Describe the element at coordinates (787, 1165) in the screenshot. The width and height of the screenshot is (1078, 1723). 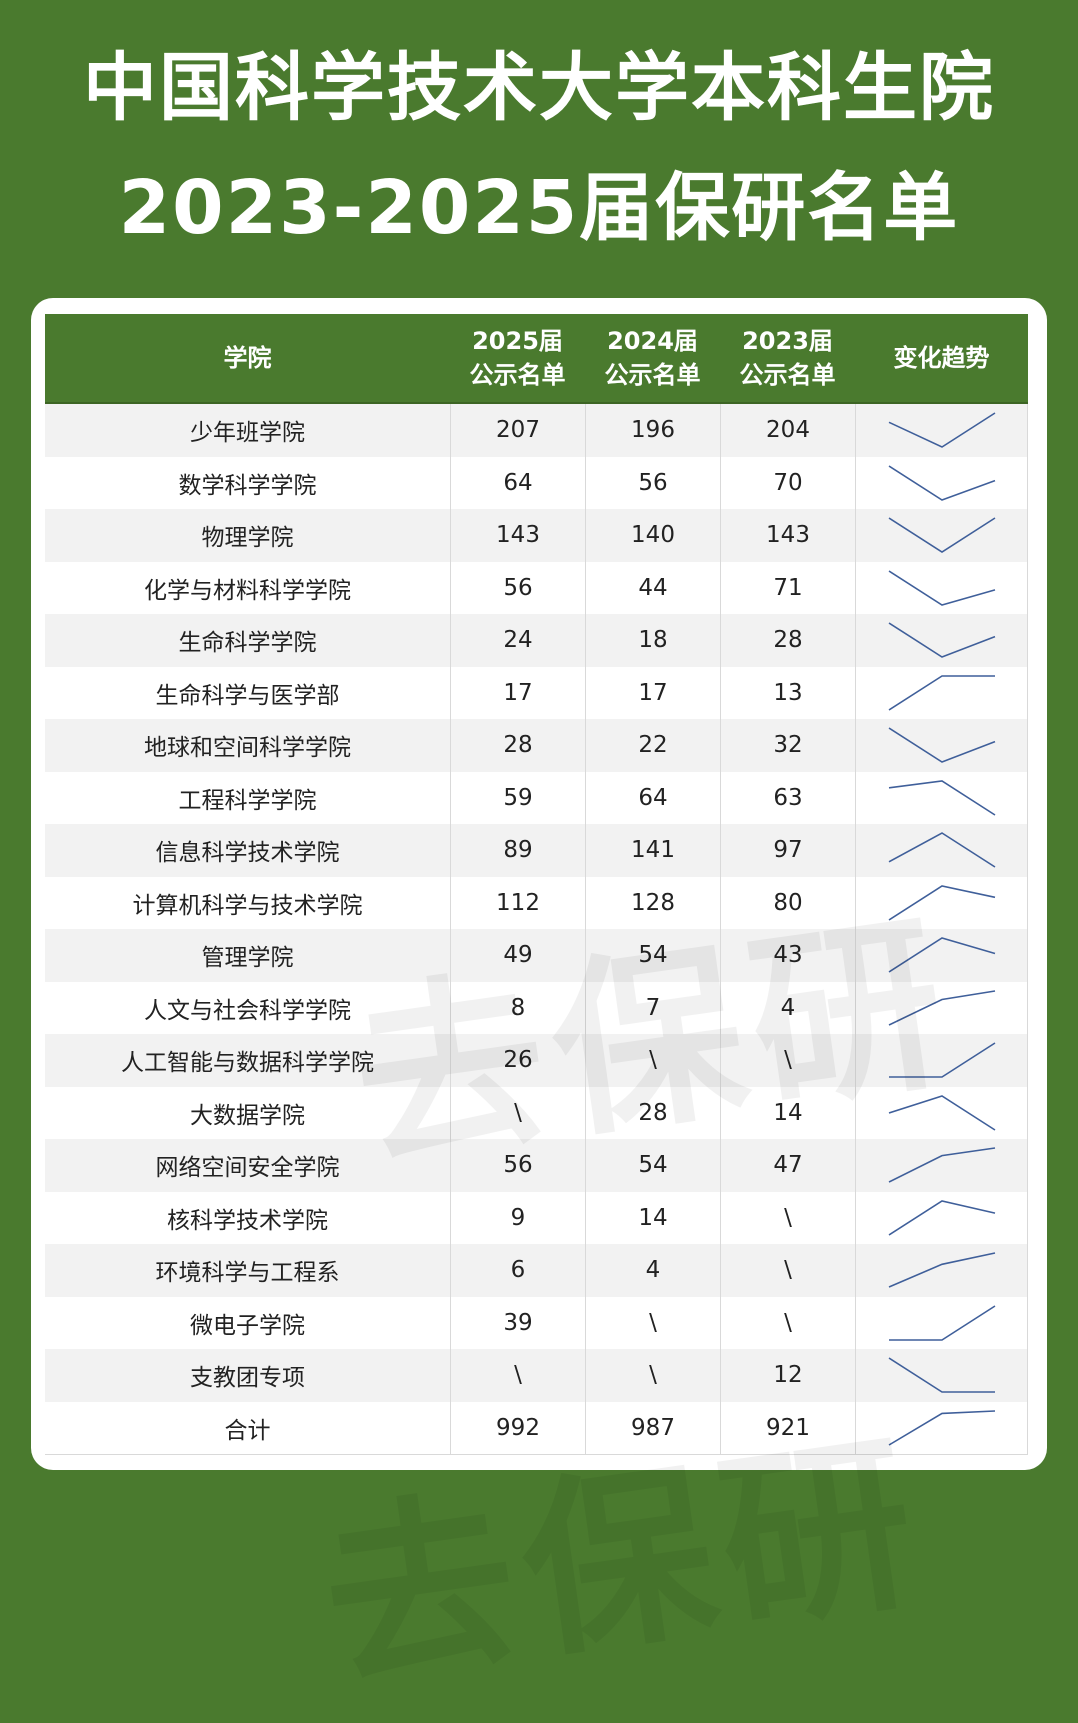
I see `value-2023-cell: 47` at that location.